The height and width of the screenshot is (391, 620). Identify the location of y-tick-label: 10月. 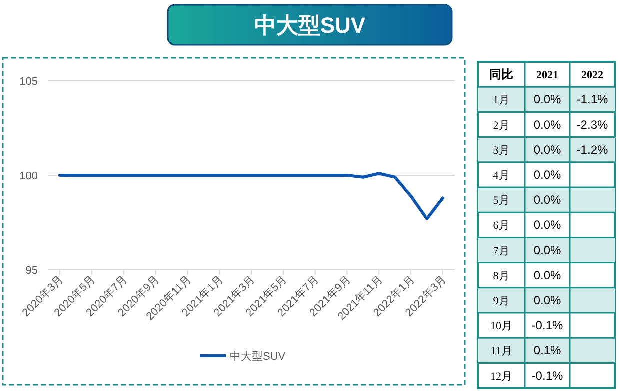
(501, 326).